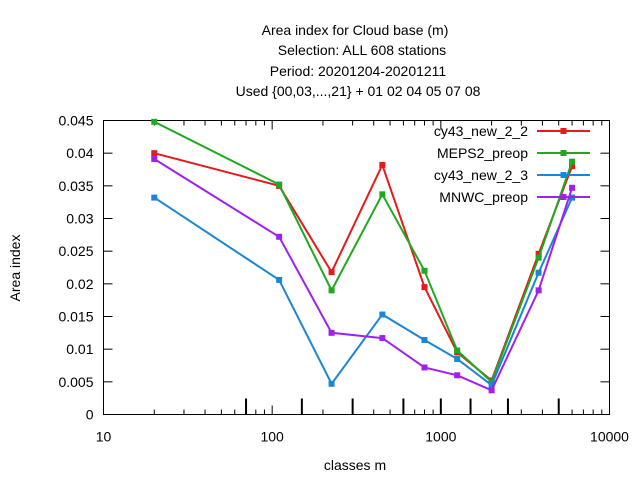 This screenshot has width=640, height=480. I want to click on class-boundary-markers, so click(402, 406).